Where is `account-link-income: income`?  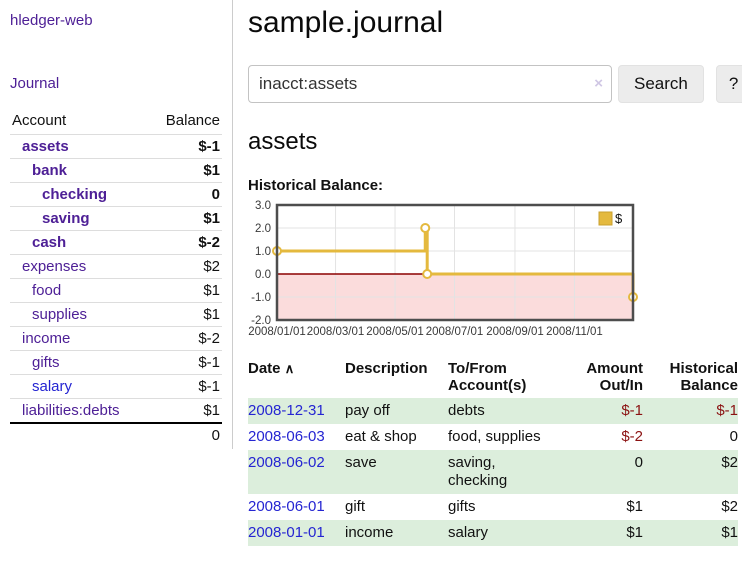
account-link-income: income is located at coordinates (46, 338).